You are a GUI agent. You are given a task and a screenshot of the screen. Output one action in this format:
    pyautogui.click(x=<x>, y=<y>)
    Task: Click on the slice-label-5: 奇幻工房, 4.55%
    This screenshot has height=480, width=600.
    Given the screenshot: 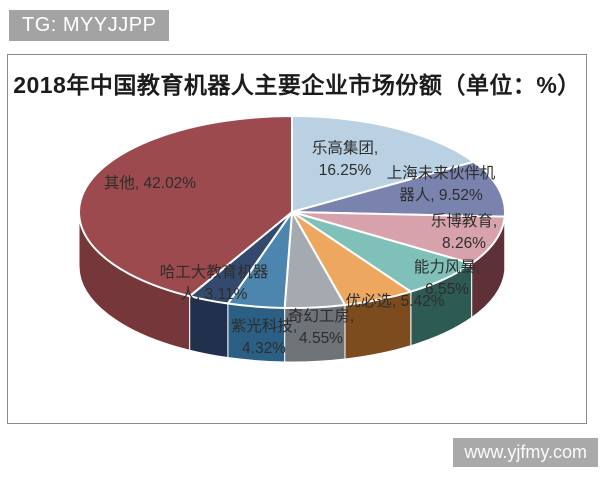 What is the action you would take?
    pyautogui.click(x=321, y=328)
    